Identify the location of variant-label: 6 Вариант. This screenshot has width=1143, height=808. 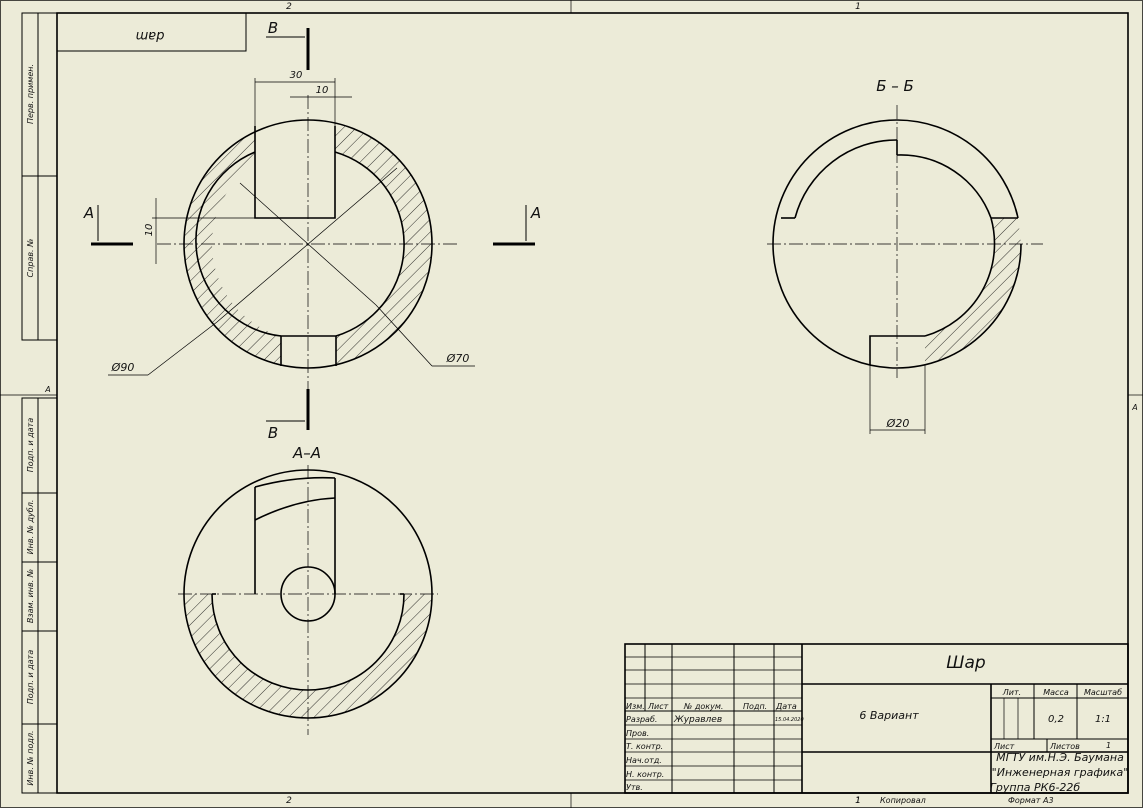
(889, 715).